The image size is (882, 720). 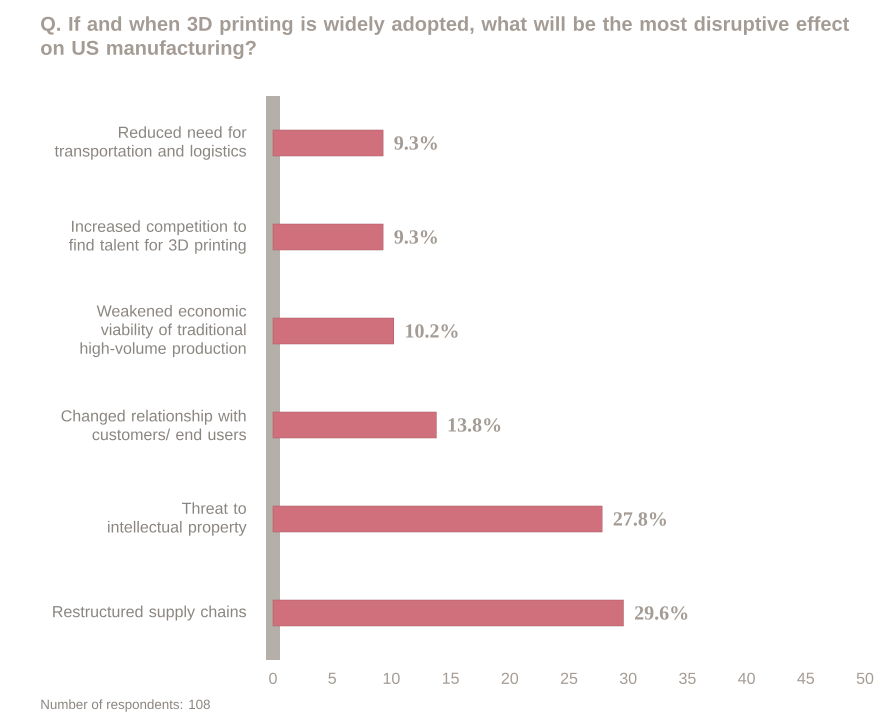 I want to click on y-tick-label: Reduced need for transportation and logistics, so click(x=150, y=143).